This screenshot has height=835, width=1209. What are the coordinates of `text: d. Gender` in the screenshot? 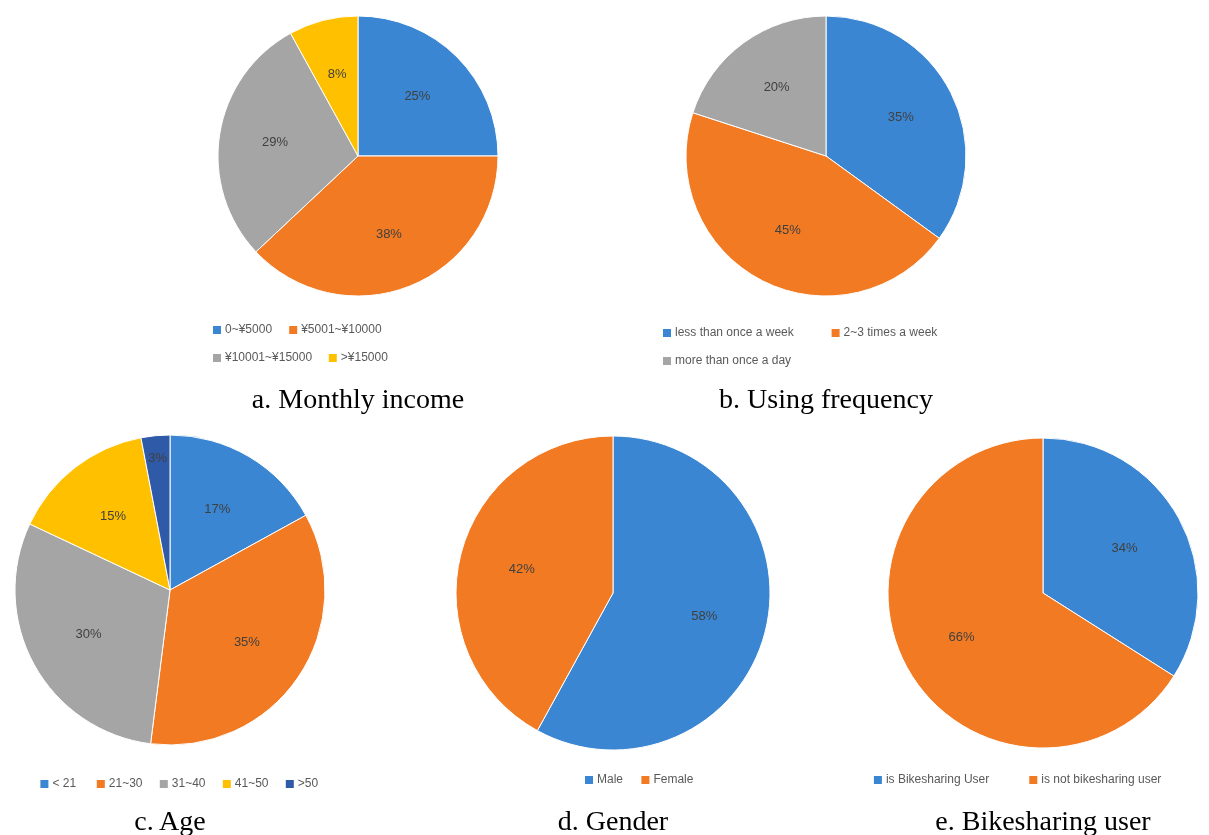 It's located at (613, 820).